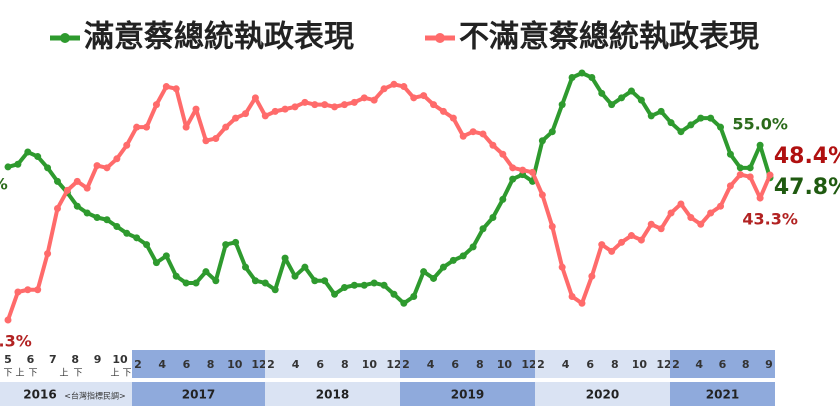 The height and width of the screenshot is (415, 840). Describe the element at coordinates (53, 359) in the screenshot. I see `x-tick-label: 7` at that location.